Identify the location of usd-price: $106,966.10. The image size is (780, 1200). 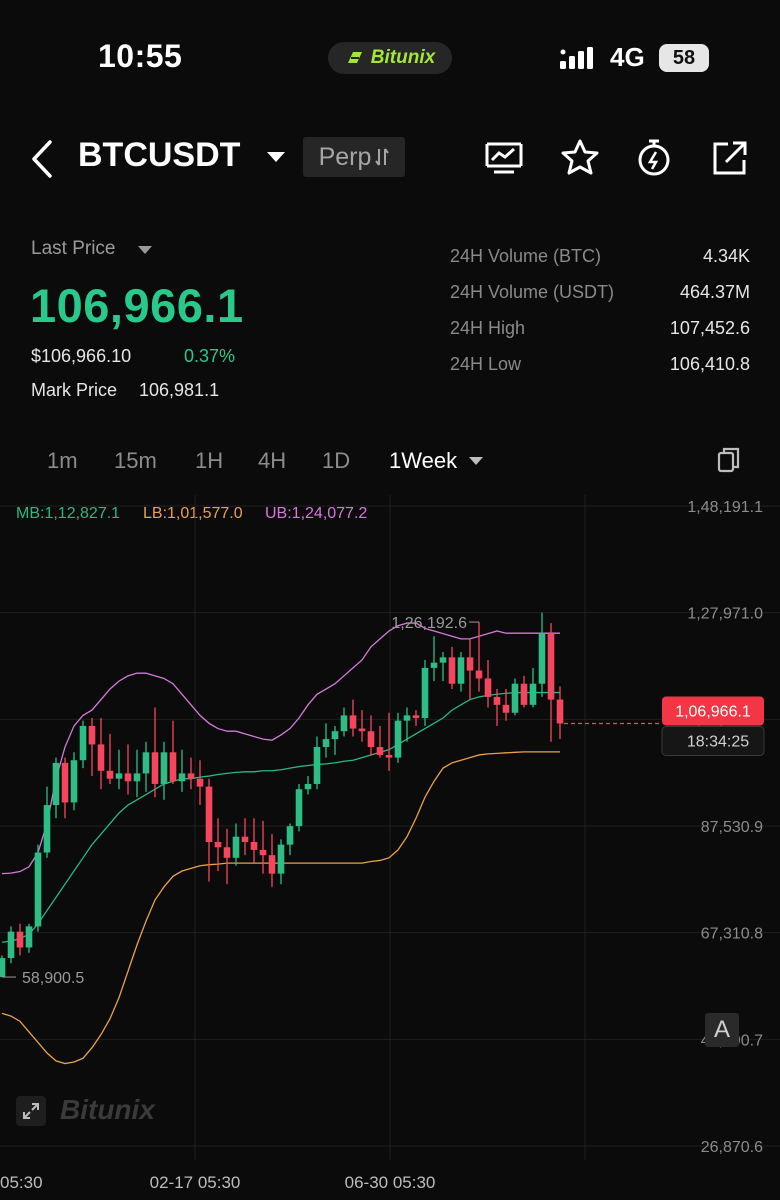
(81, 356).